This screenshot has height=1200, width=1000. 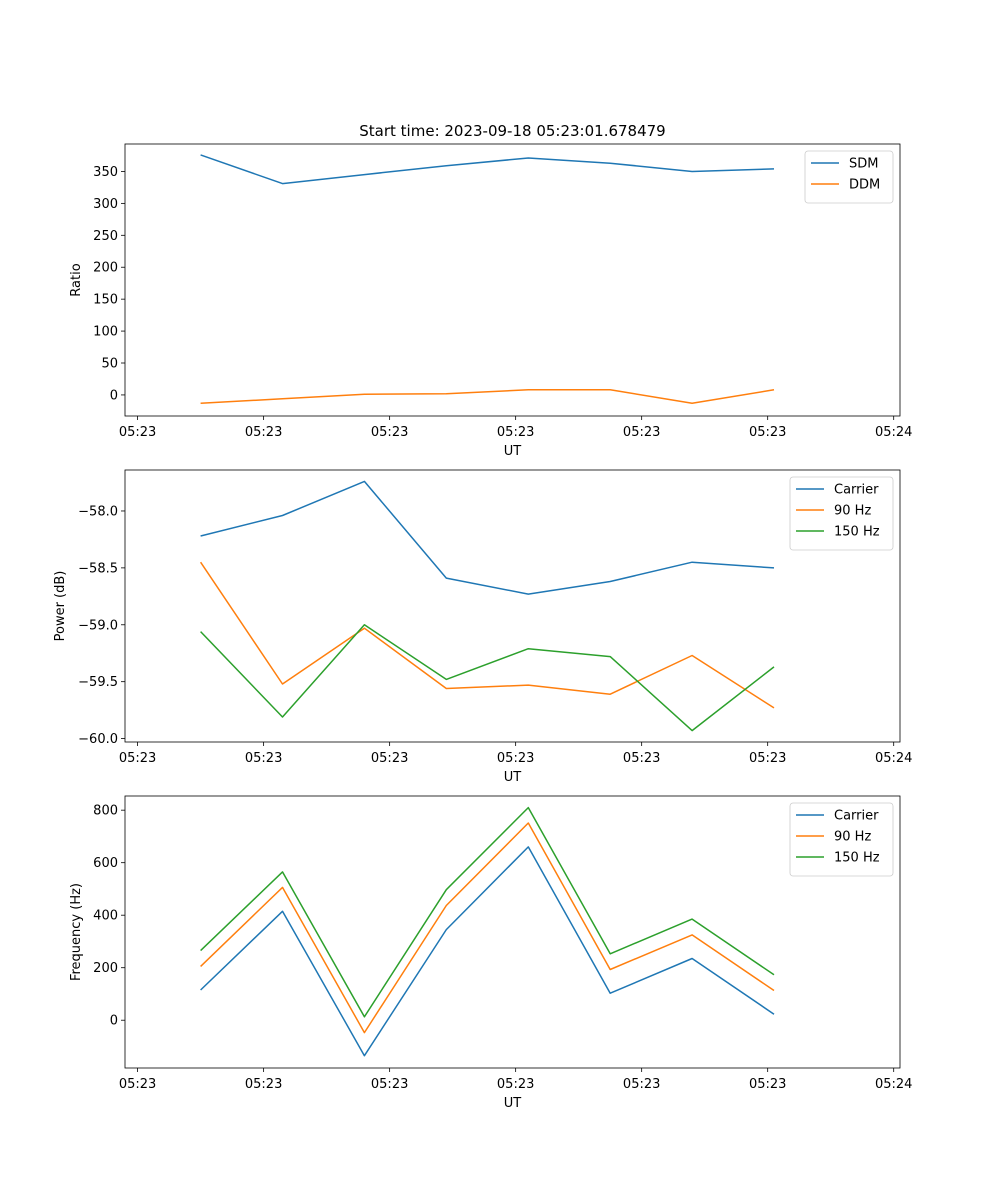 I want to click on y-tick-label: 100, so click(x=105, y=332).